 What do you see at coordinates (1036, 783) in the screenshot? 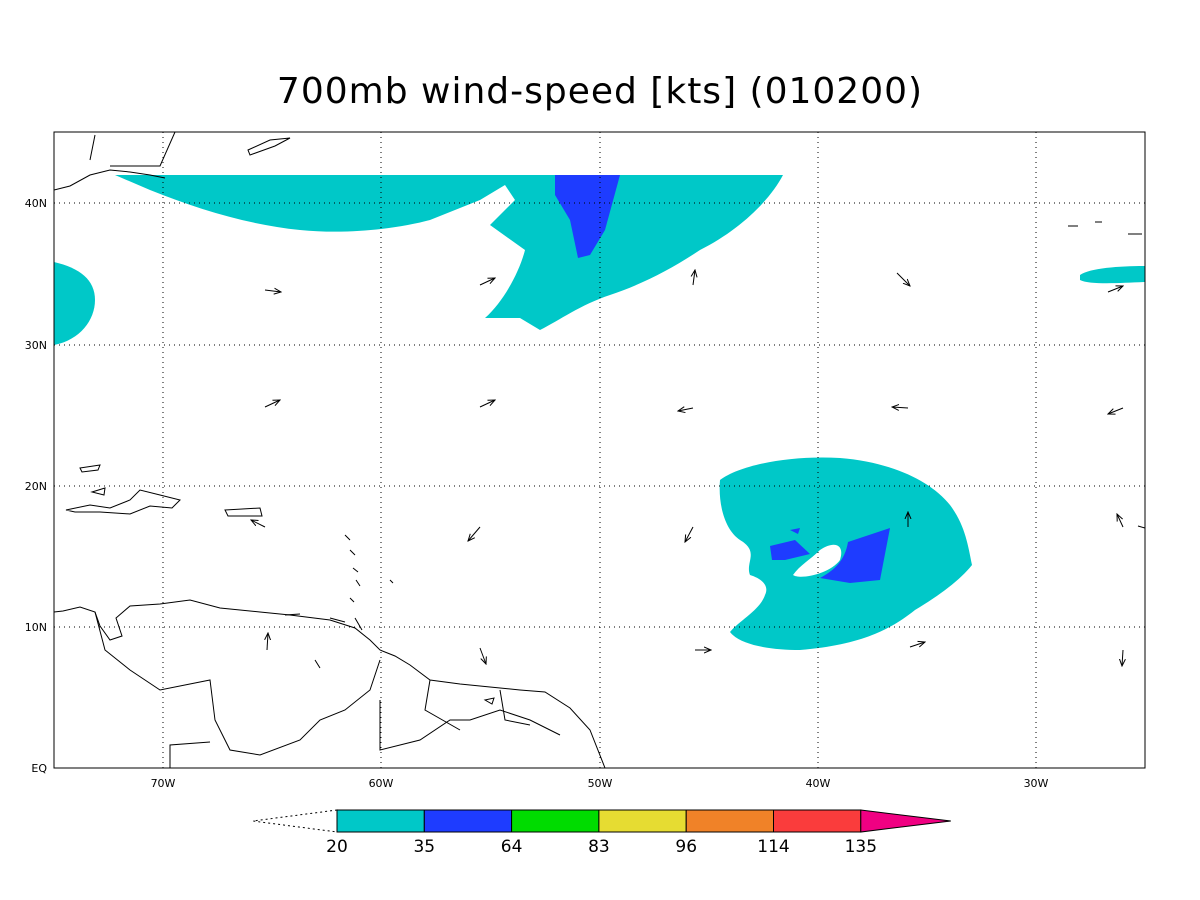
I see `x-tick-label: 30W` at bounding box center [1036, 783].